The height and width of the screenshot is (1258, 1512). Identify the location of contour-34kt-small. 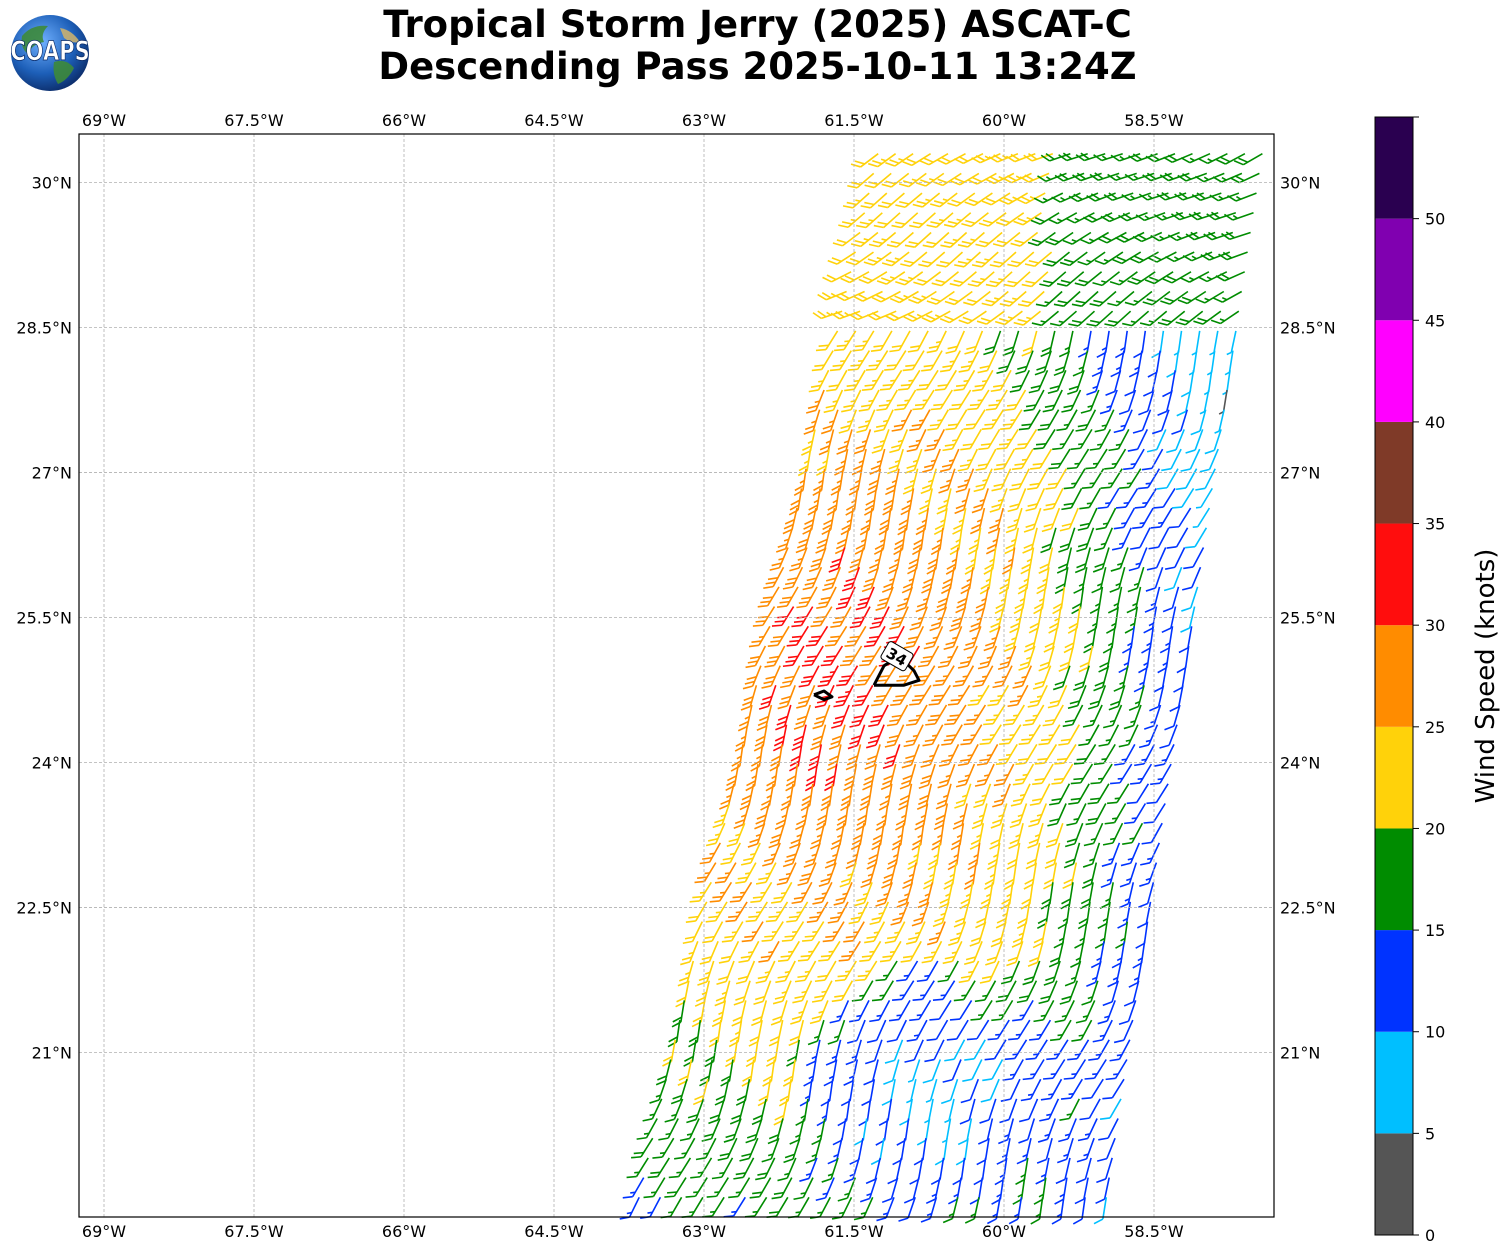
(823, 695).